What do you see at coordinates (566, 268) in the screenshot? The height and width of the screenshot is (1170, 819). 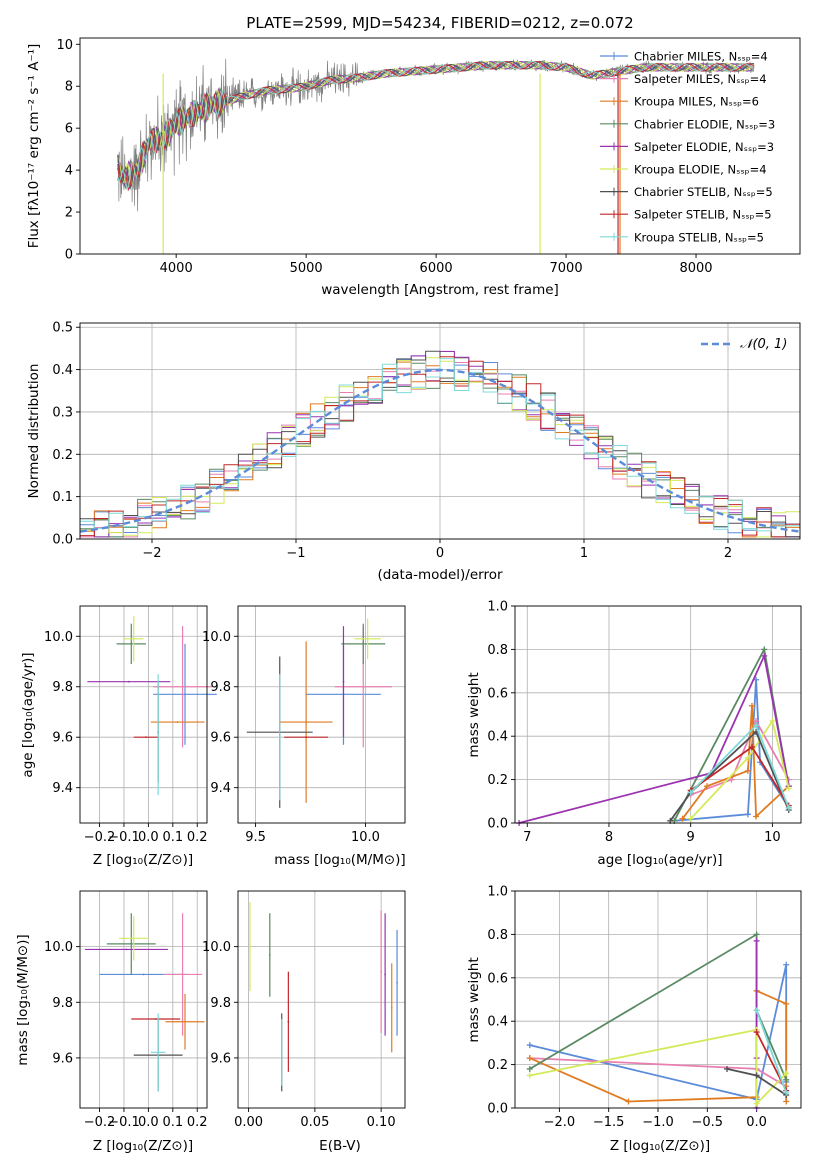 I see `x-tick-label: 7000` at bounding box center [566, 268].